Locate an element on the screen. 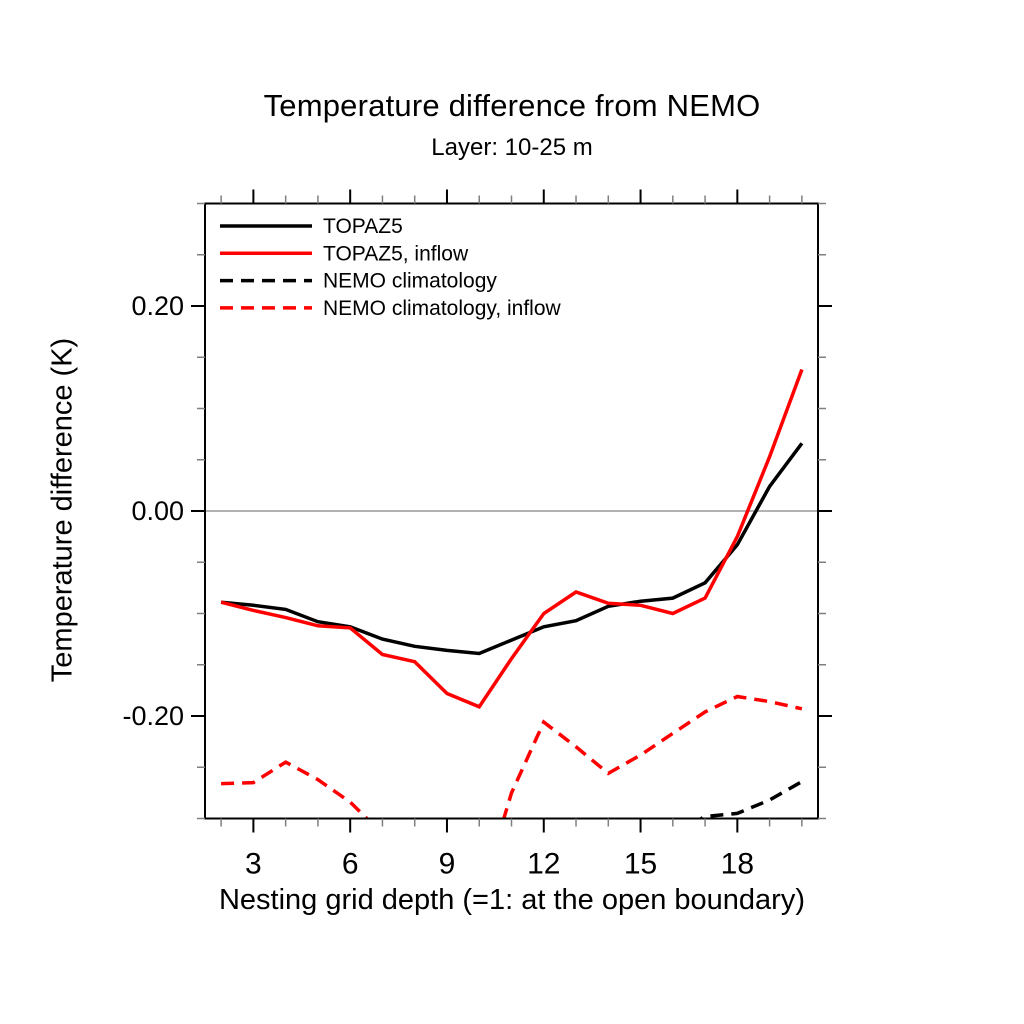 This screenshot has width=1024, height=1024. x-tick-label: 3 is located at coordinates (253, 864).